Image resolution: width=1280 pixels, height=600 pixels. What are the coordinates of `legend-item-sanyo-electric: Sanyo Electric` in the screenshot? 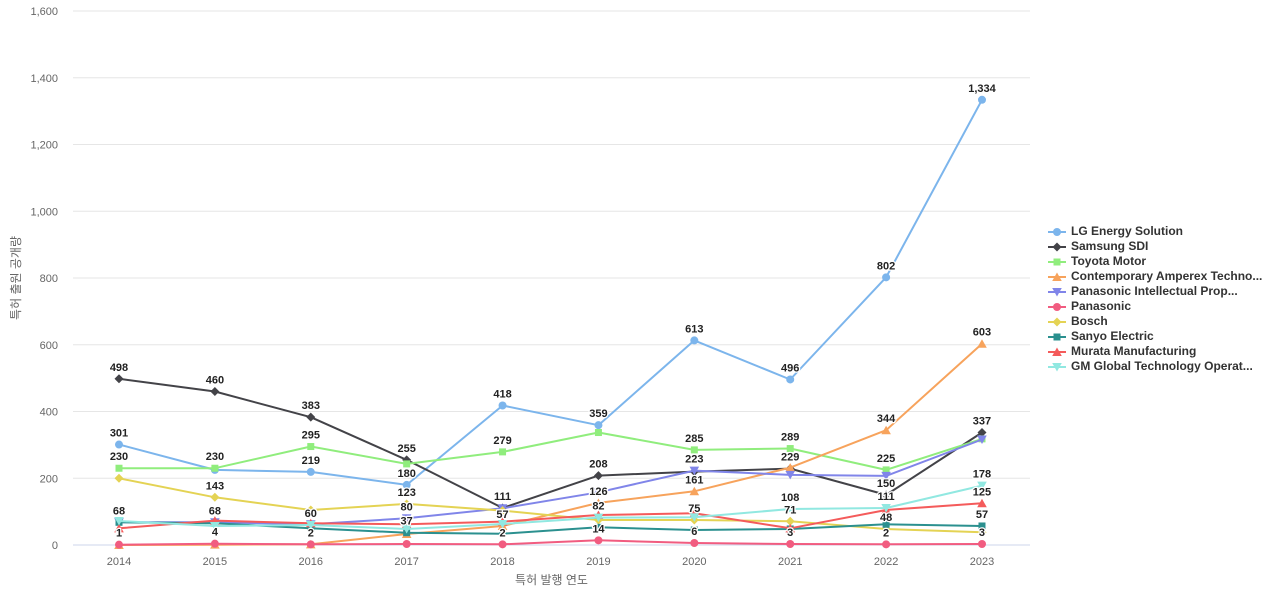 It's located at (1155, 336).